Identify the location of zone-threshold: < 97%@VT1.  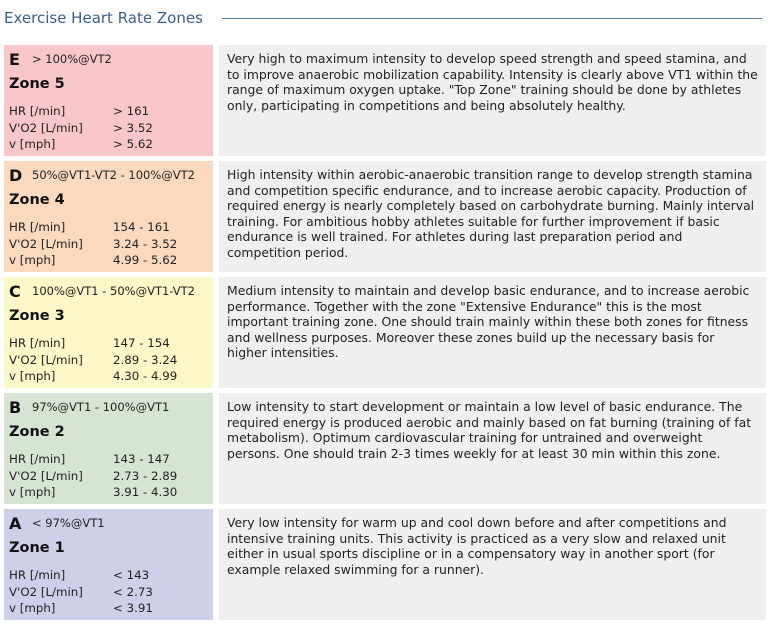
(68, 523).